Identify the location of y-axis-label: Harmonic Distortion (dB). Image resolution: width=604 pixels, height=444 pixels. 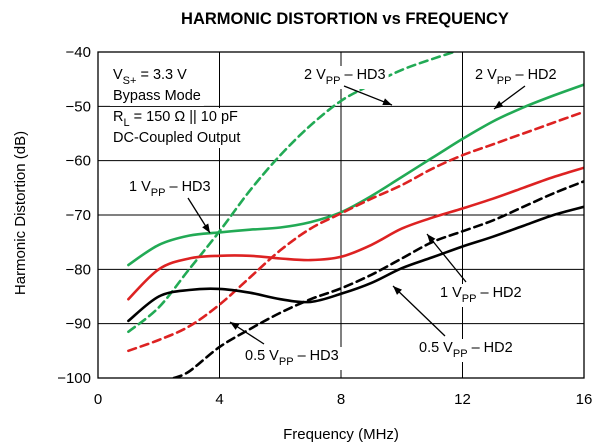
(20, 213).